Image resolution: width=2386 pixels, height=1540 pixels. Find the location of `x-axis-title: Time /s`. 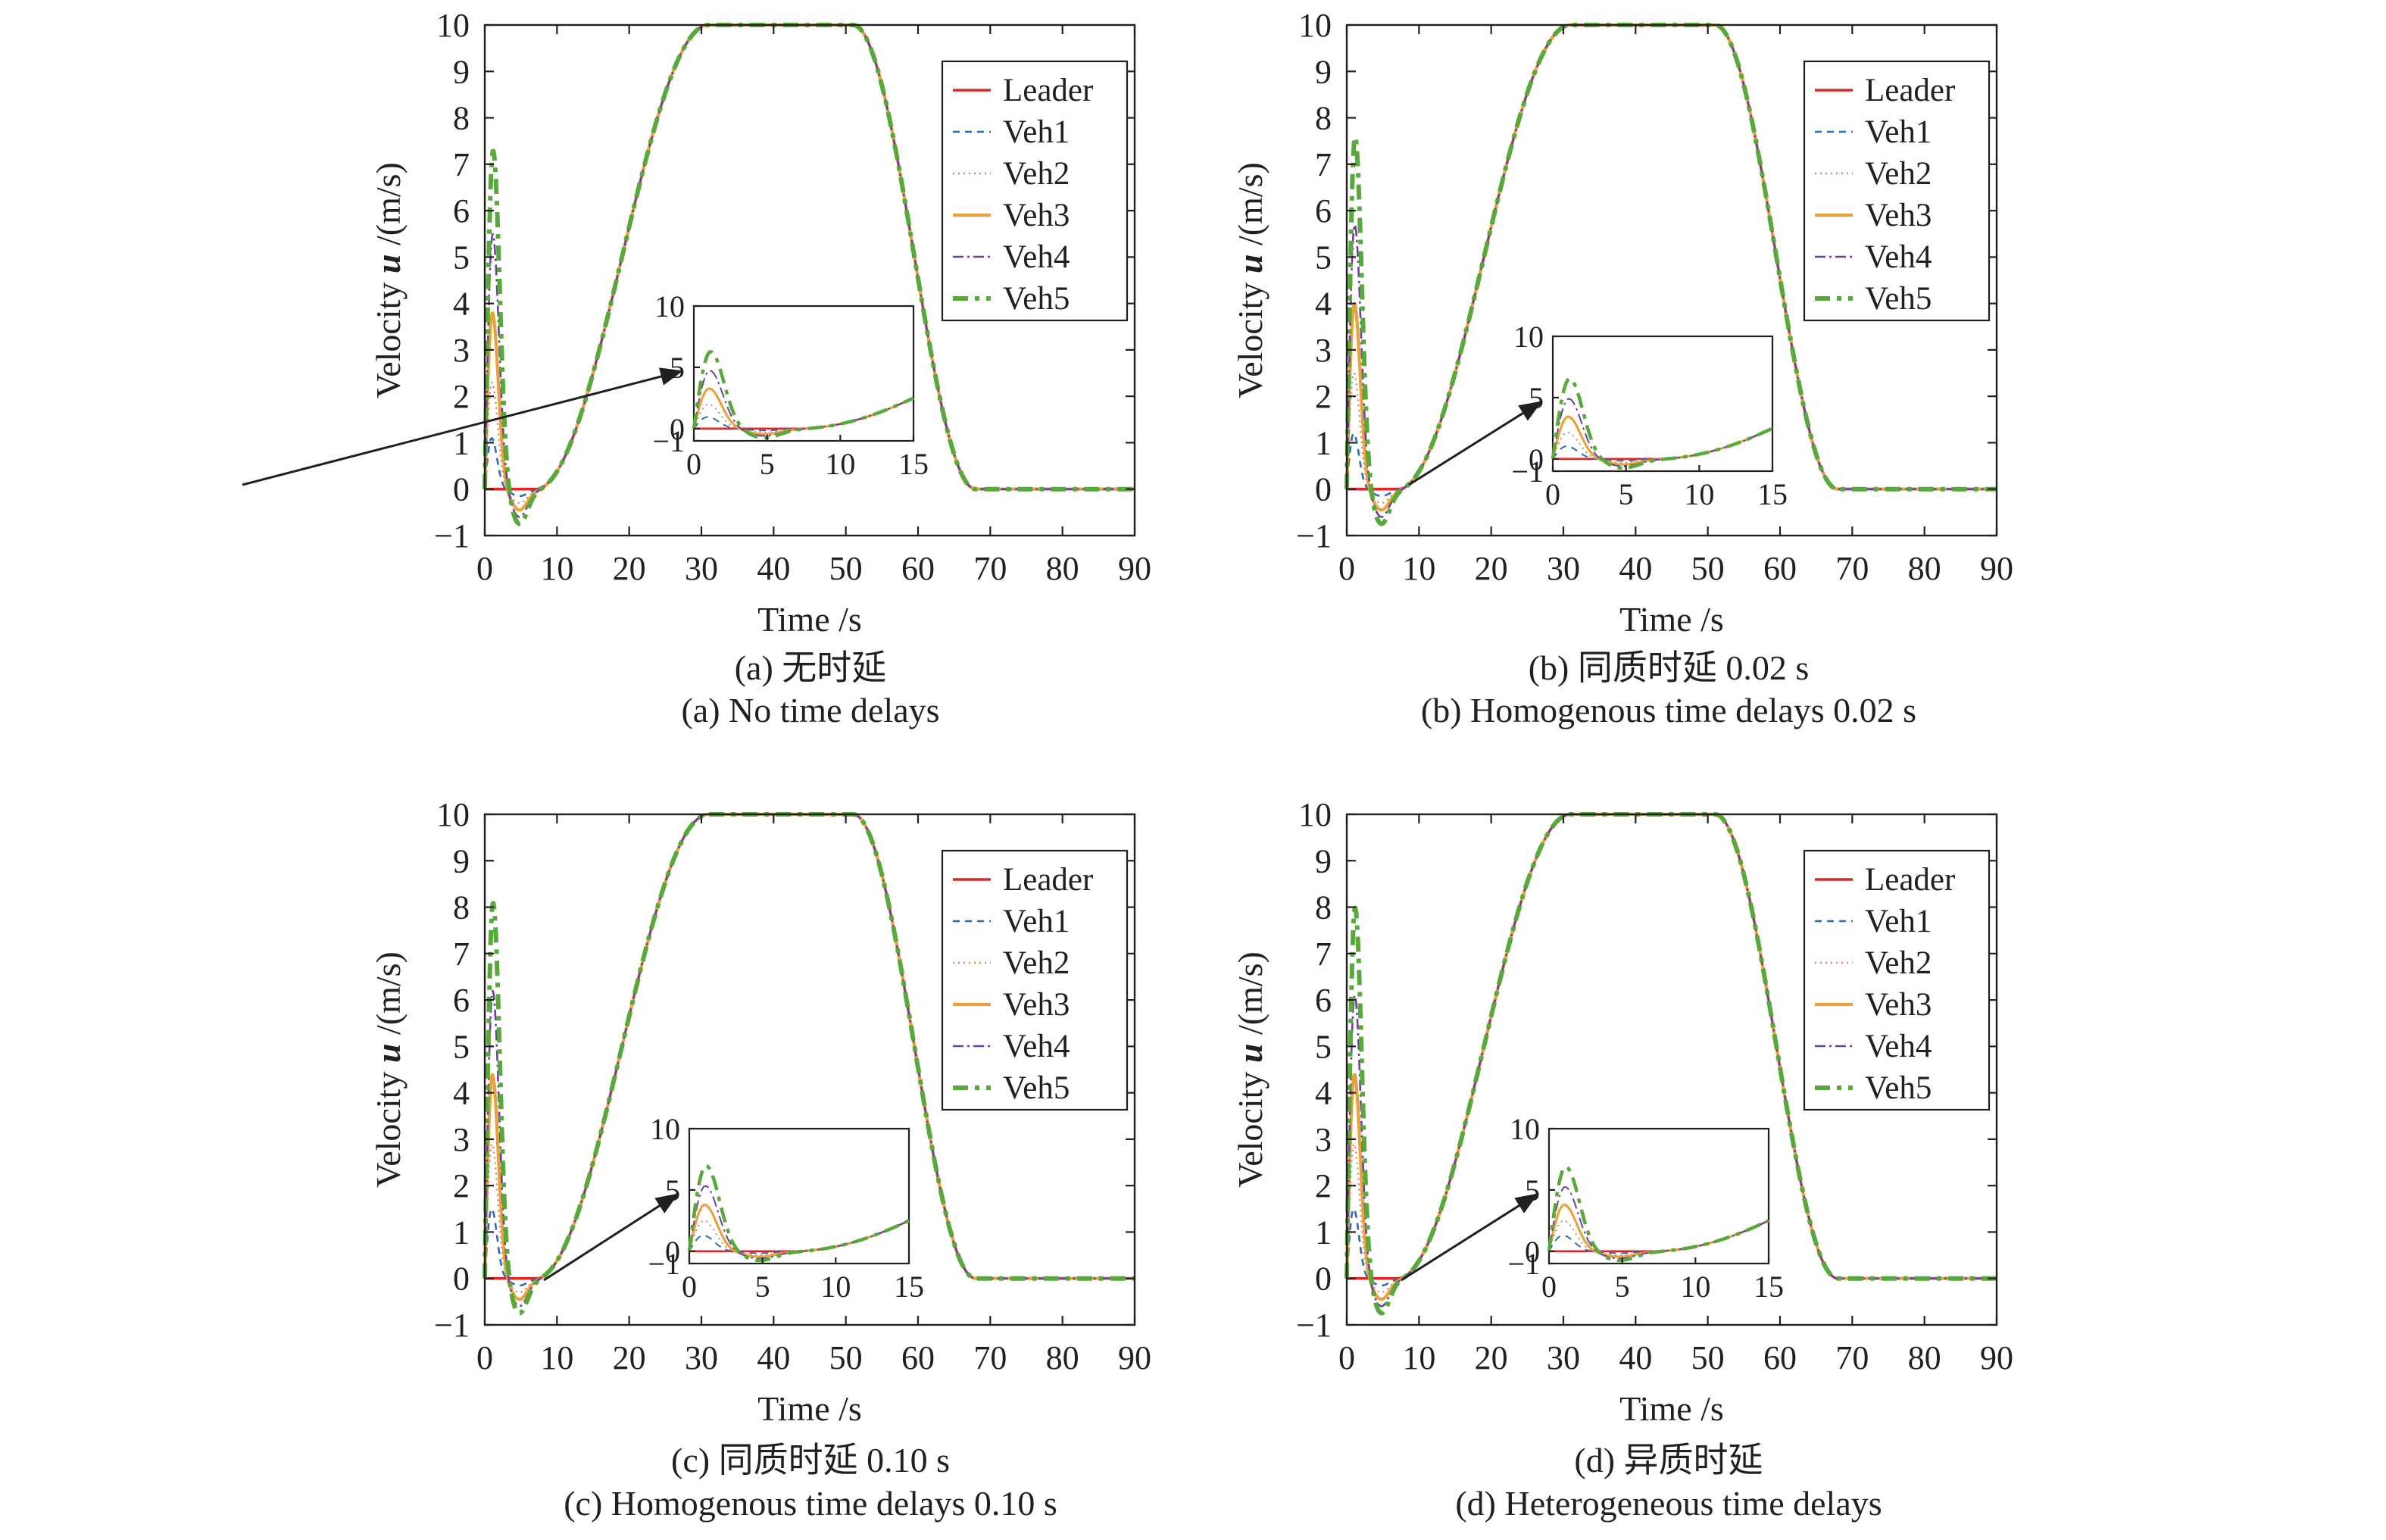

x-axis-title: Time /s is located at coordinates (1671, 1408).